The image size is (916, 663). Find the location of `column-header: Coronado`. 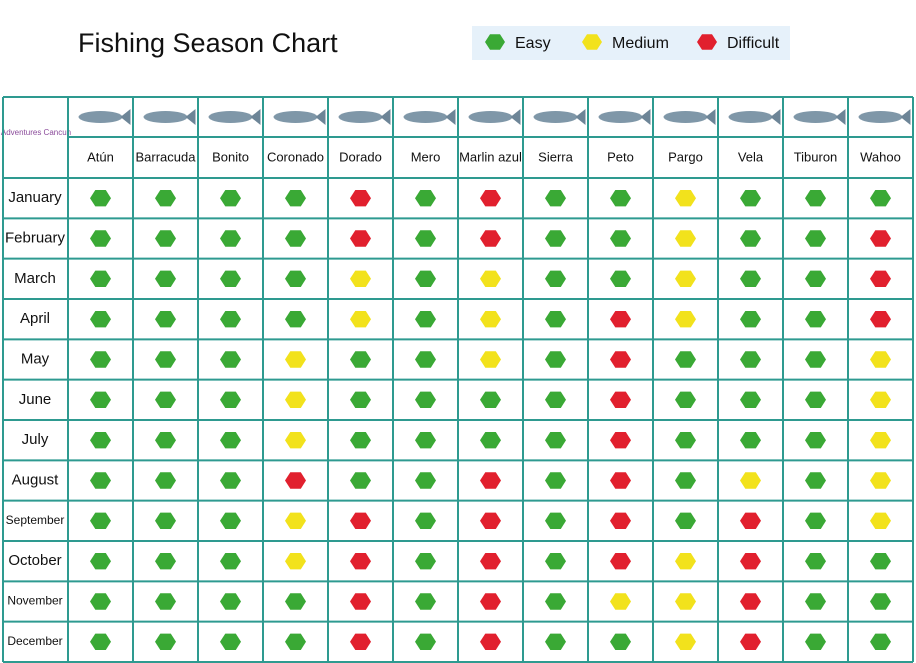

column-header: Coronado is located at coordinates (295, 156).